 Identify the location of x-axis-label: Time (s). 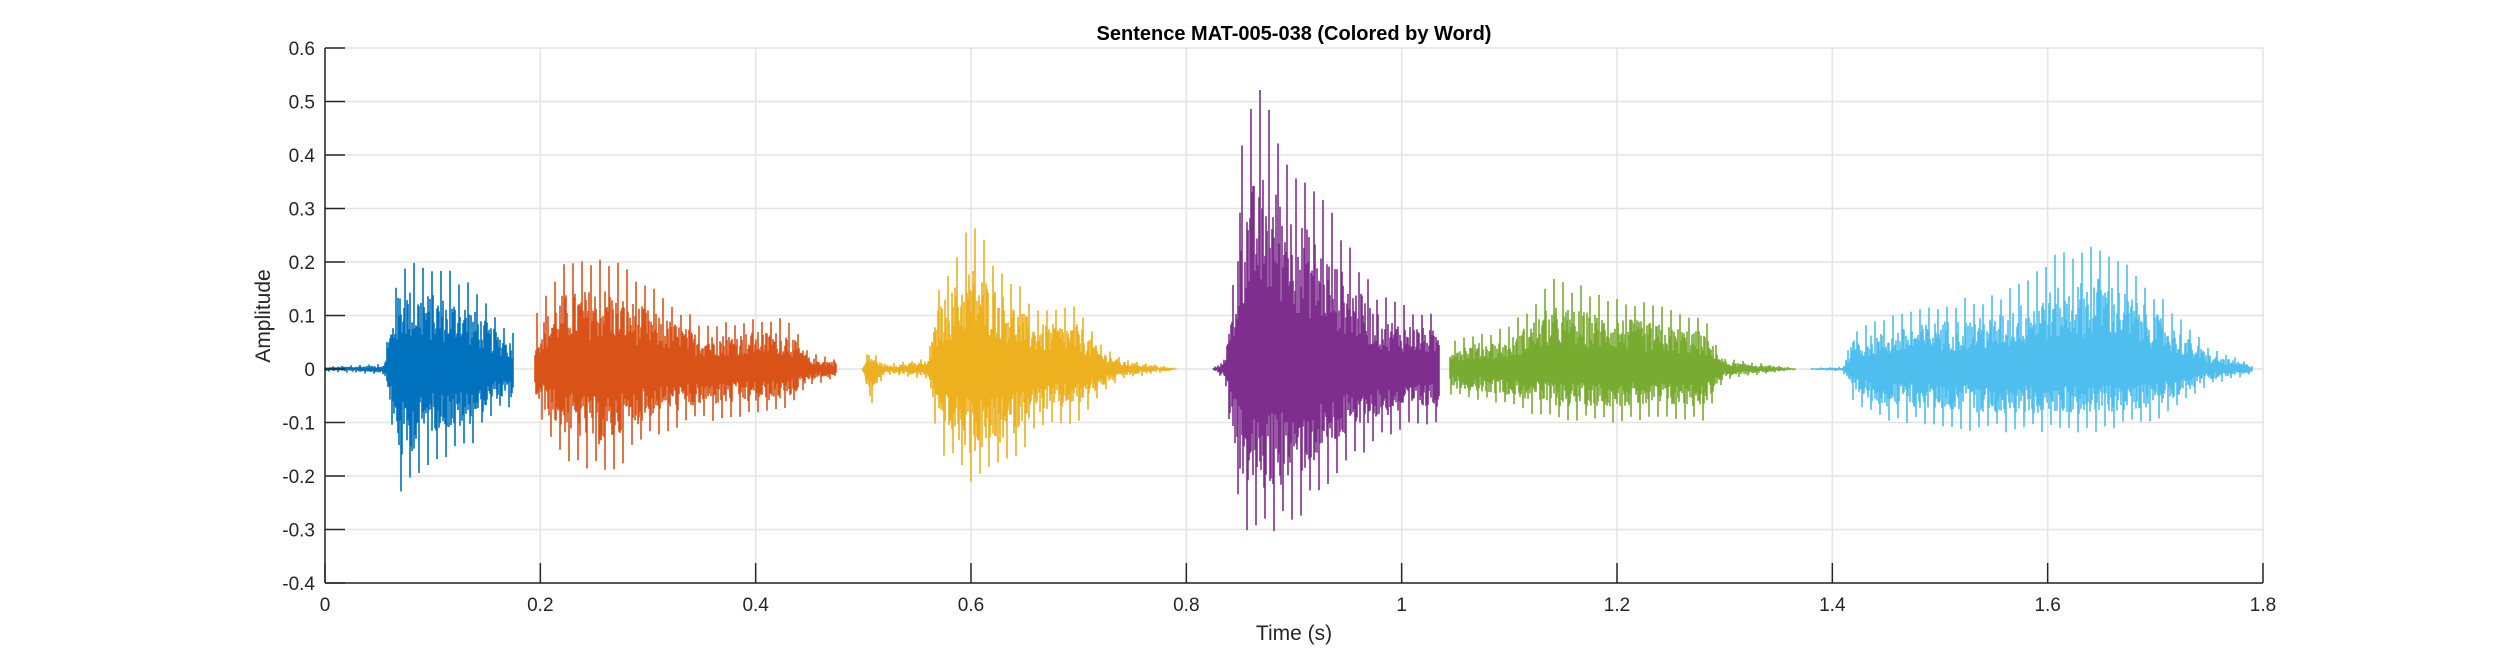
(1294, 633).